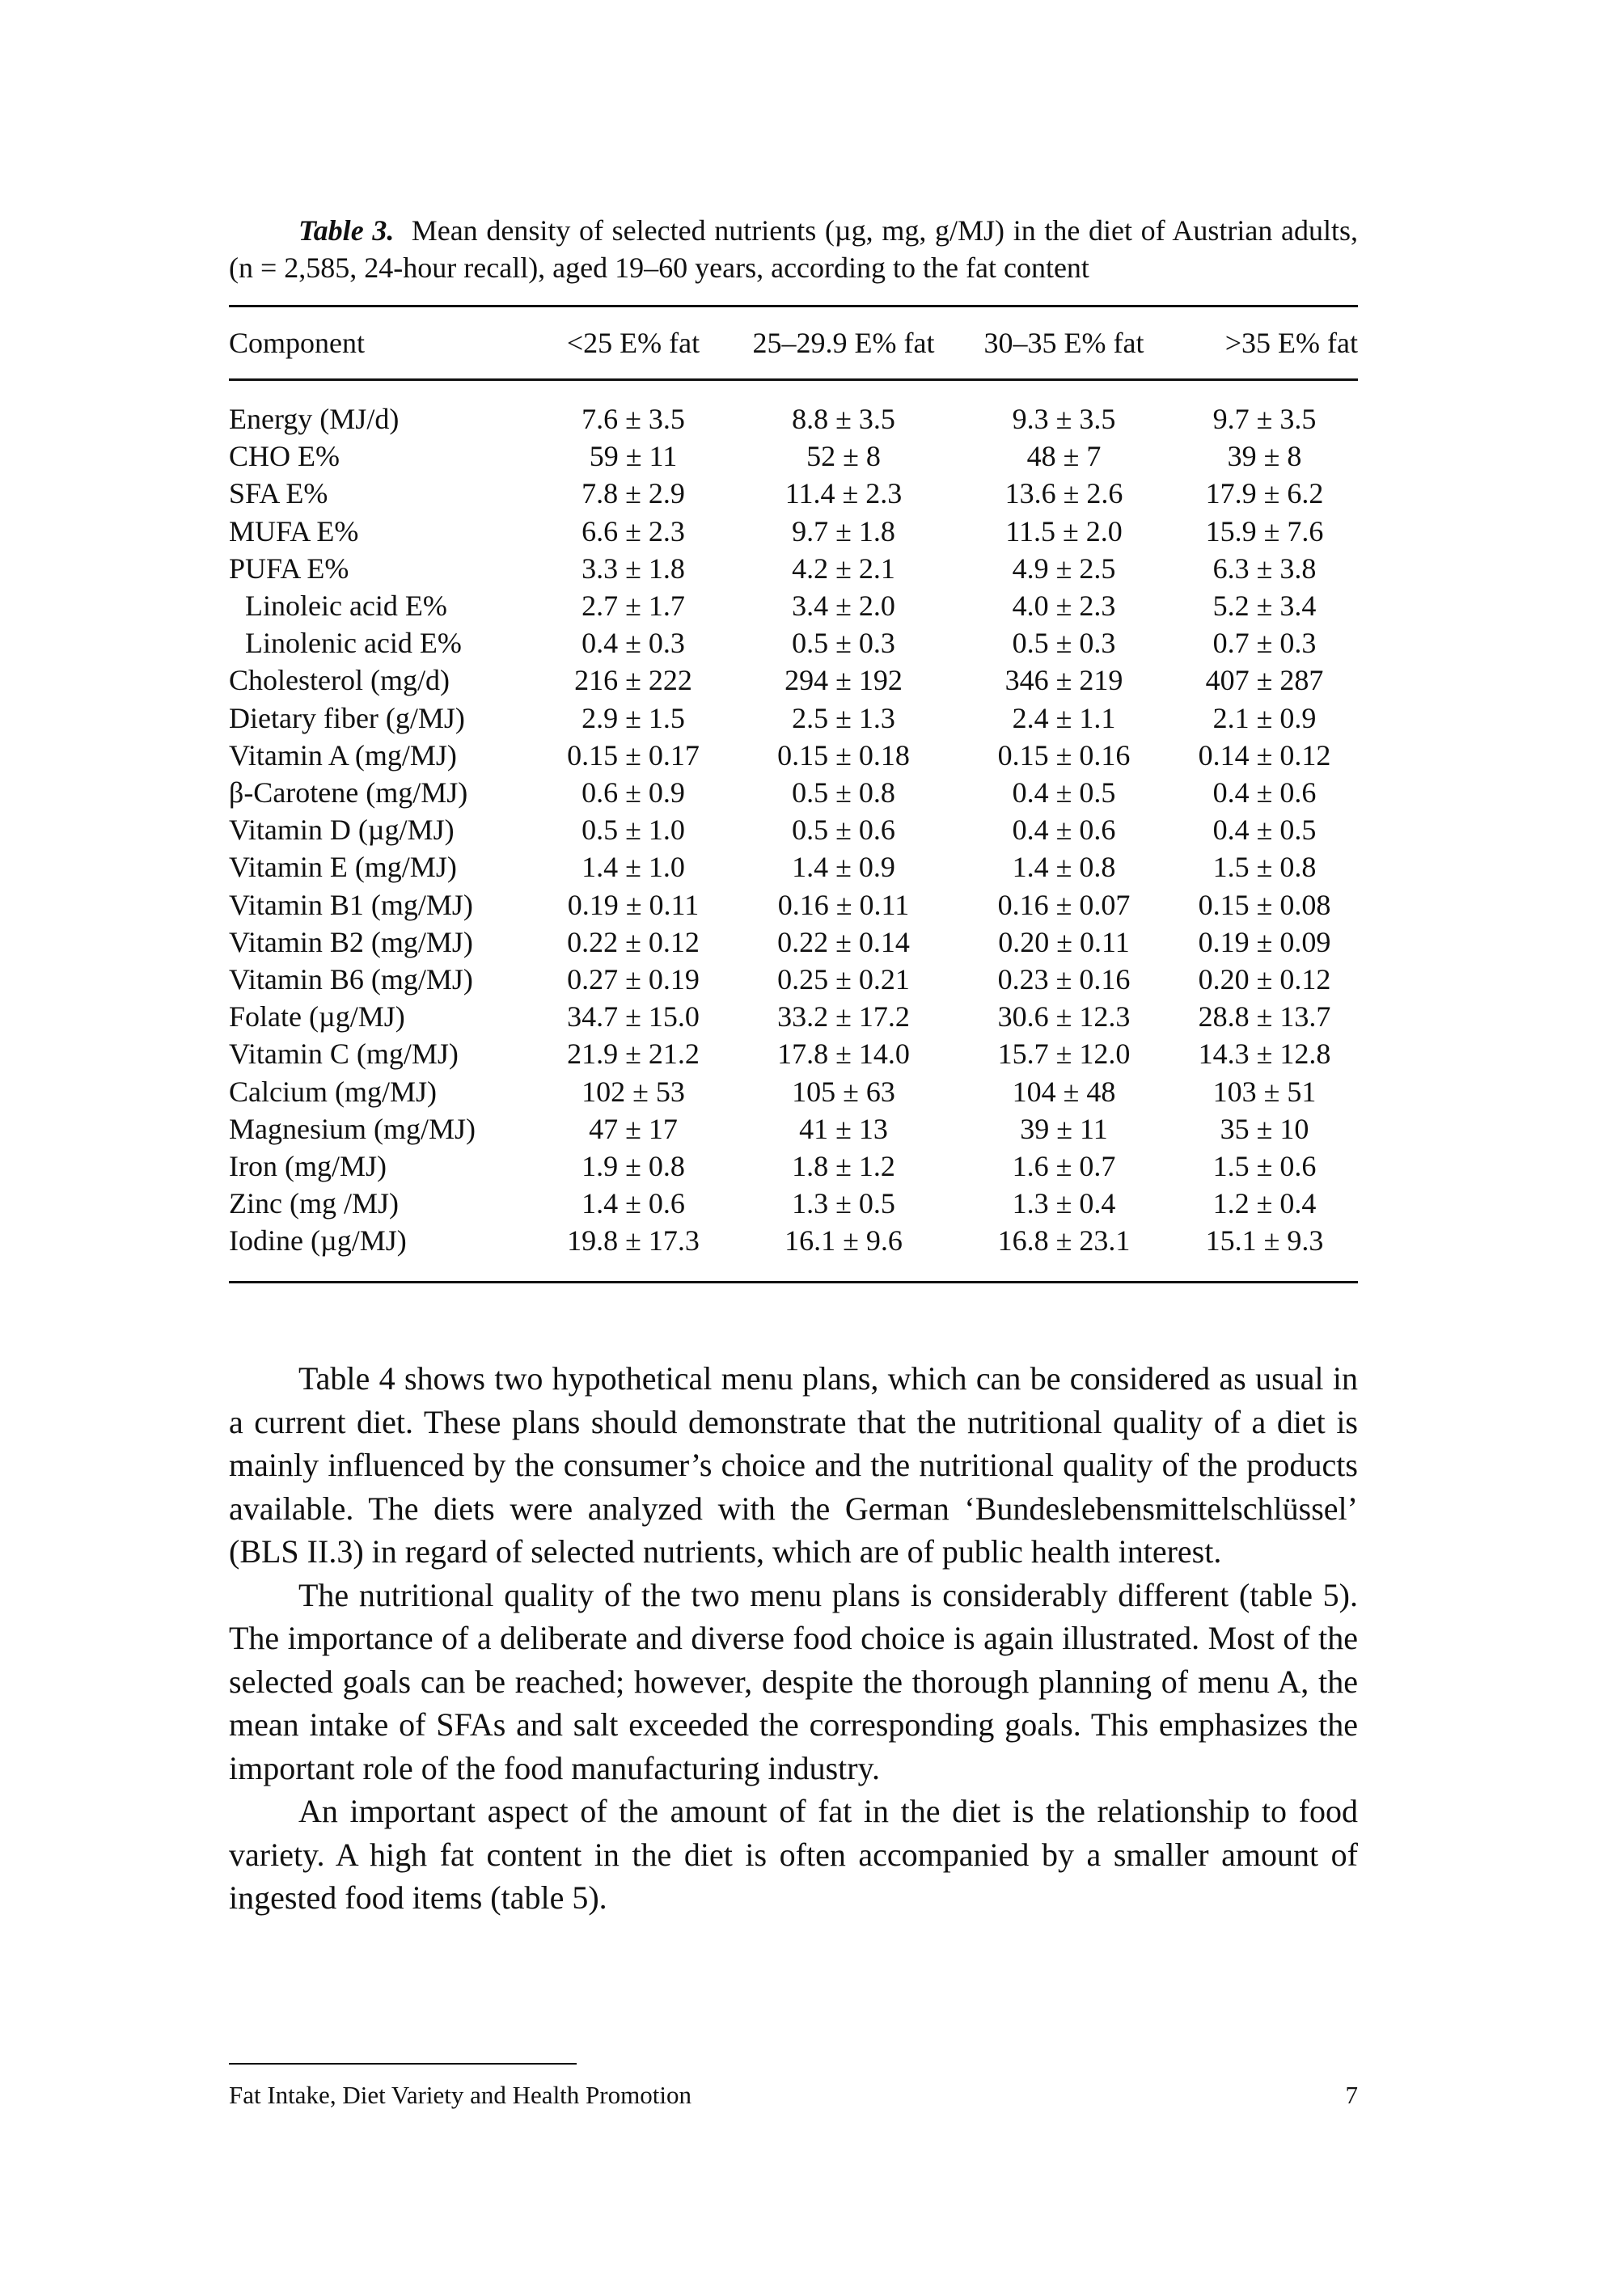  Describe the element at coordinates (843, 606) in the screenshot. I see `table-cell: 3.4 ± 2.0` at that location.